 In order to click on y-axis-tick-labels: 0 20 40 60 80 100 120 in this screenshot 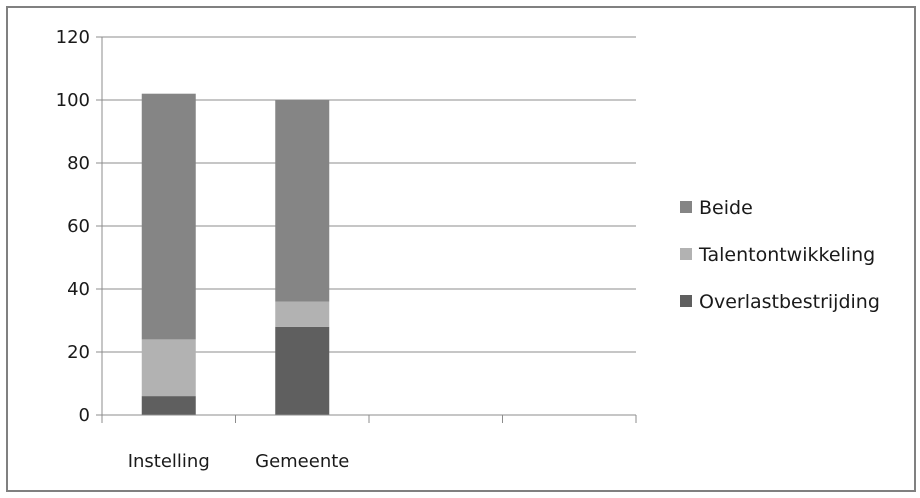, I will do `click(73, 226)`.